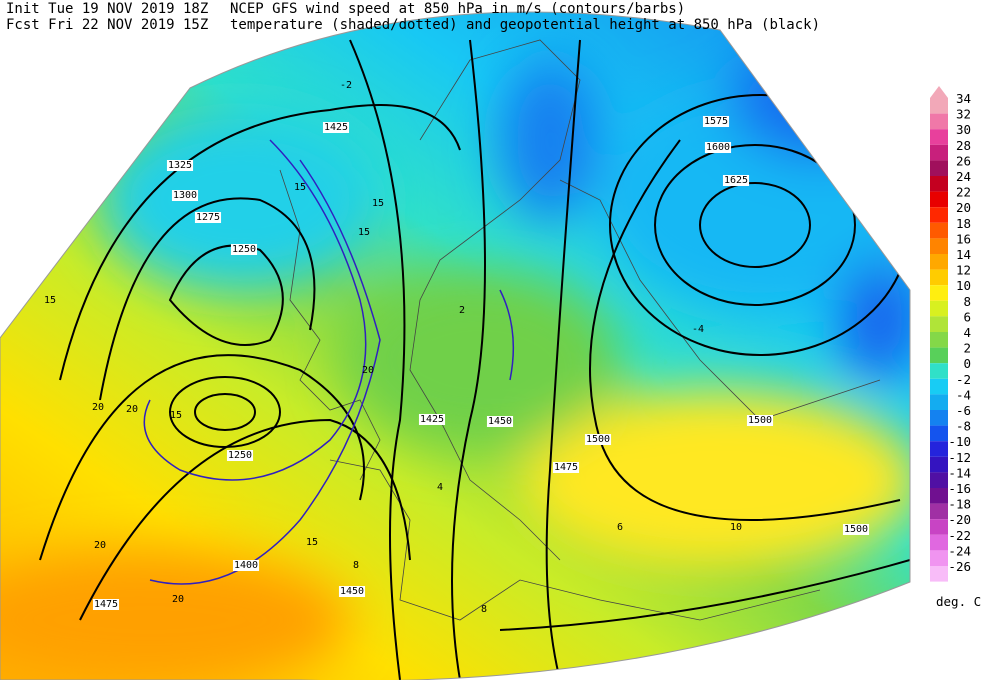  I want to click on legend-label: 28, so click(963, 145).